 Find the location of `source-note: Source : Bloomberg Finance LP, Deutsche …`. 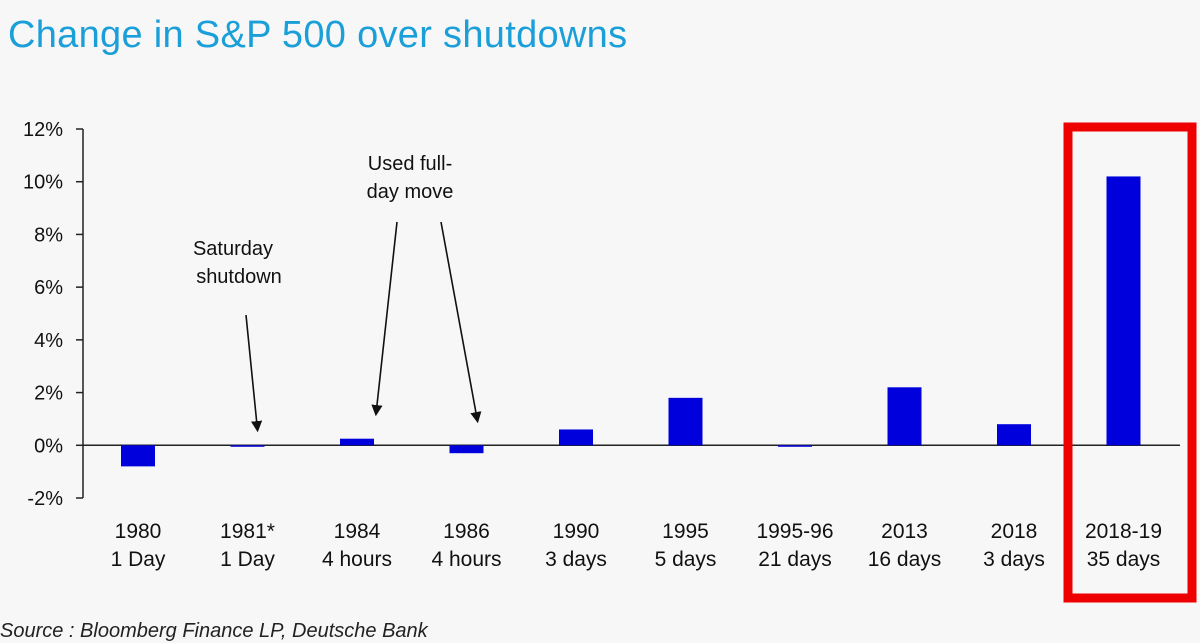

source-note: Source : Bloomberg Finance LP, Deutsche … is located at coordinates (214, 631).